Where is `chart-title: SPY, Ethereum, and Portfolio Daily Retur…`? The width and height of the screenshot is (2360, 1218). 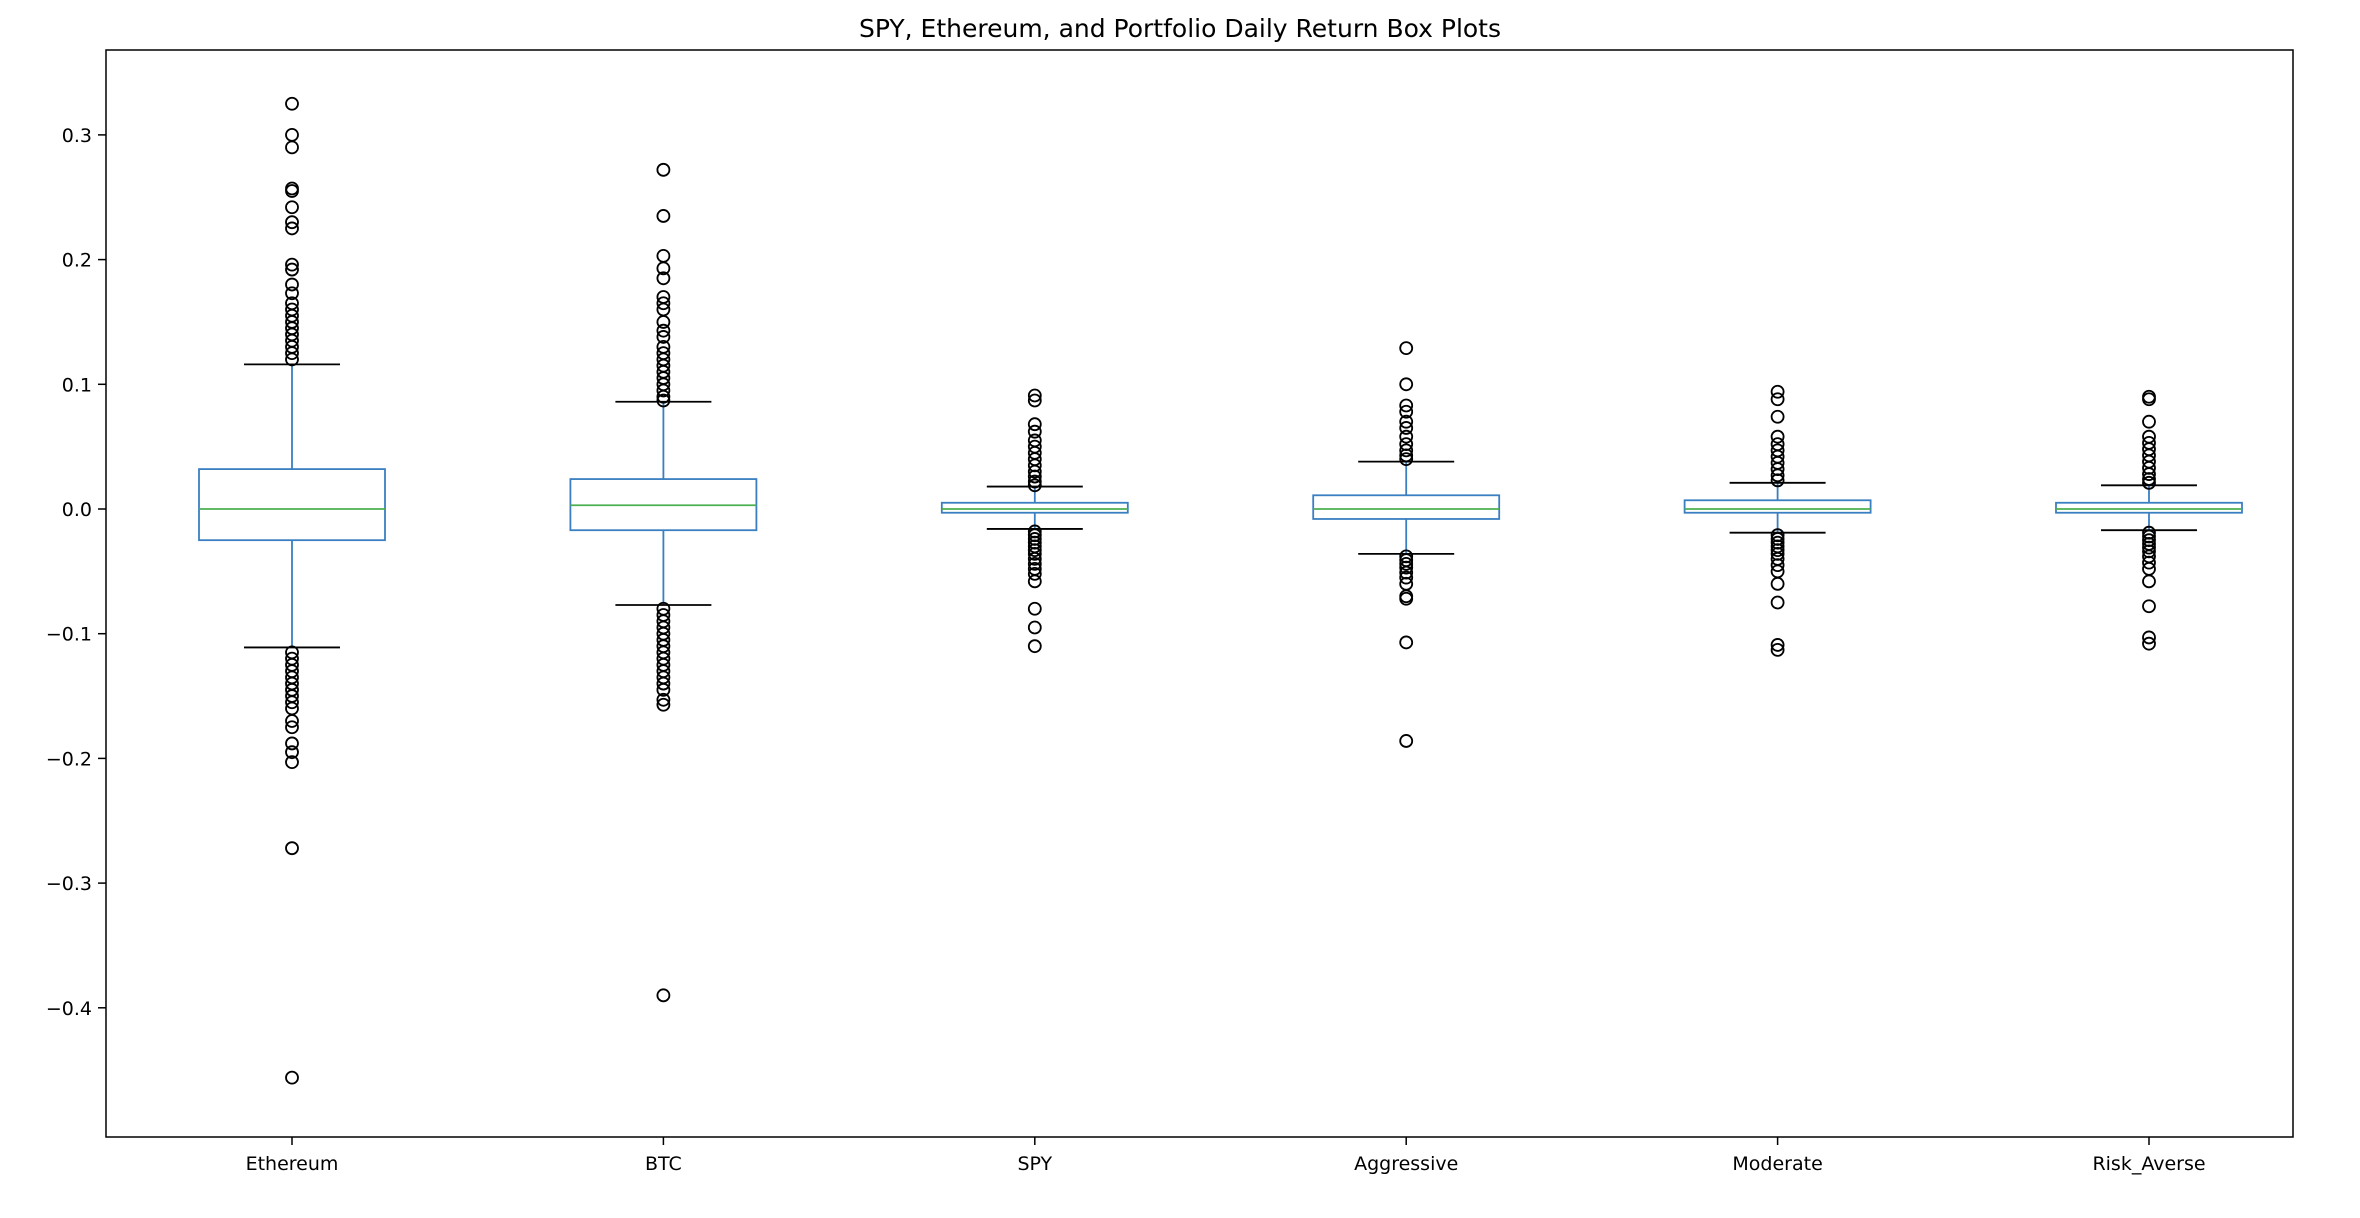 chart-title: SPY, Ethereum, and Portfolio Daily Retur… is located at coordinates (1180, 28).